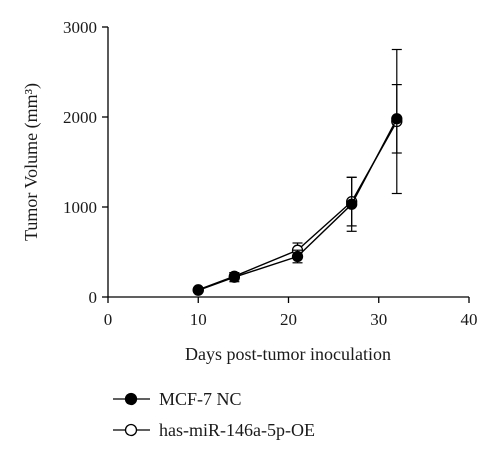  Describe the element at coordinates (131, 430) in the screenshot. I see `legend-marker-mir146a-oe` at that location.